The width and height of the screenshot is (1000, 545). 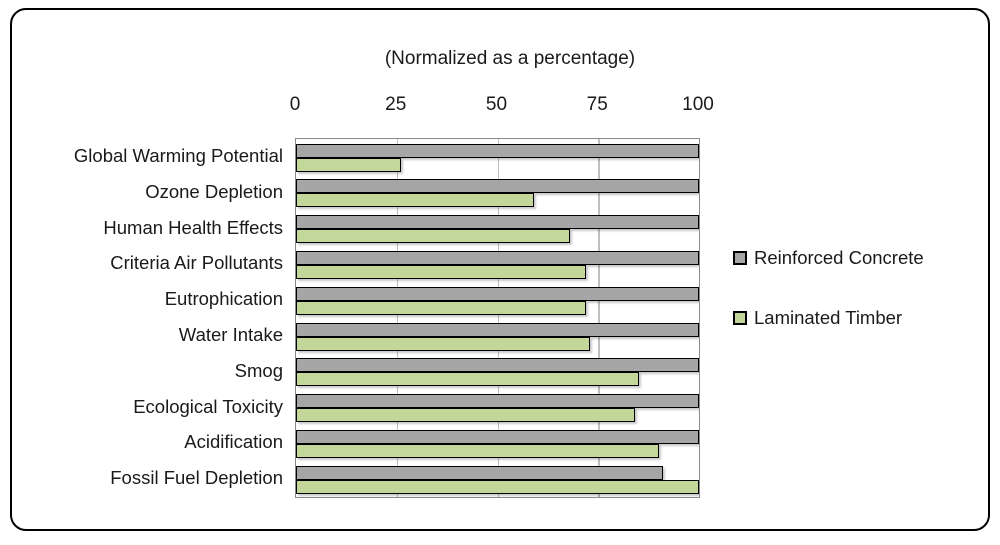 What do you see at coordinates (496, 104) in the screenshot?
I see `x-tick-label: 50` at bounding box center [496, 104].